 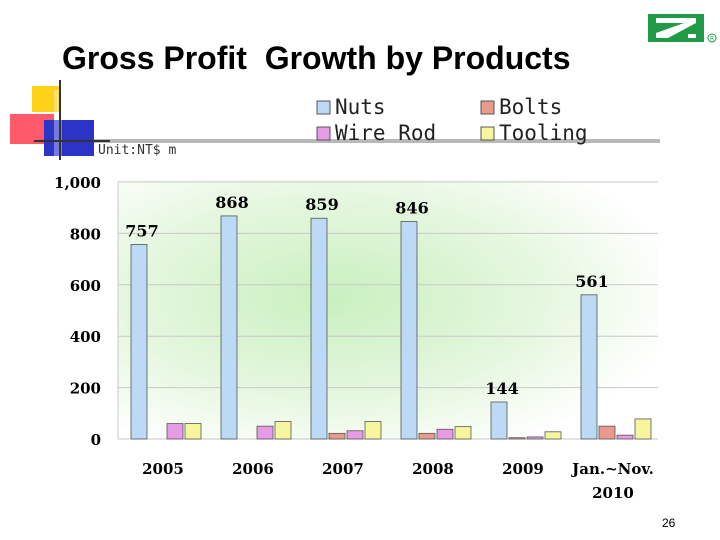 What do you see at coordinates (323, 133) in the screenshot?
I see `legend-swatch-wire-rod` at bounding box center [323, 133].